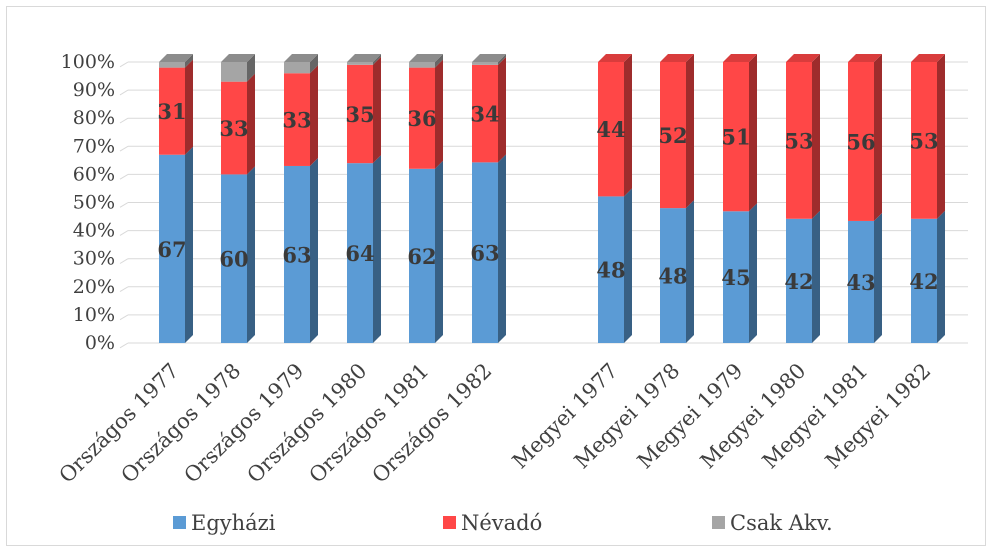  Describe the element at coordinates (627, 416) in the screenshot. I see `x-category-label: Megyei 1978` at that location.